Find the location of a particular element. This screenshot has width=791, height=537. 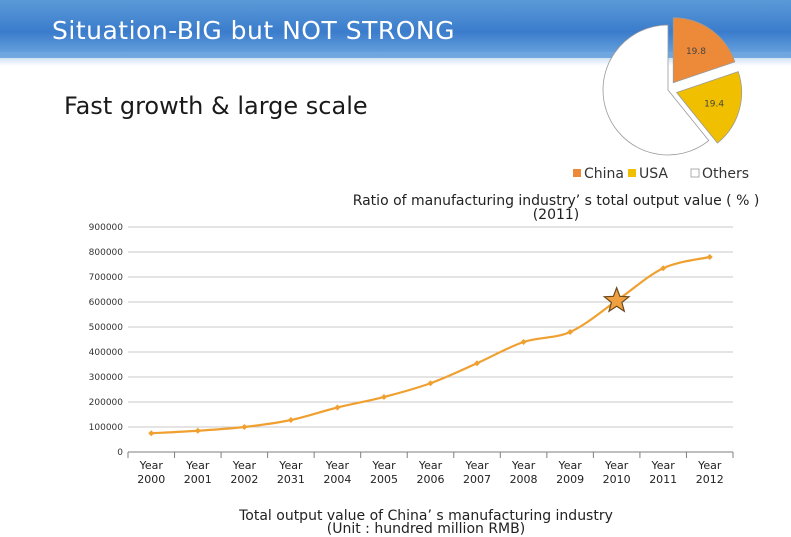

pie-slice-china is located at coordinates (704, 50).